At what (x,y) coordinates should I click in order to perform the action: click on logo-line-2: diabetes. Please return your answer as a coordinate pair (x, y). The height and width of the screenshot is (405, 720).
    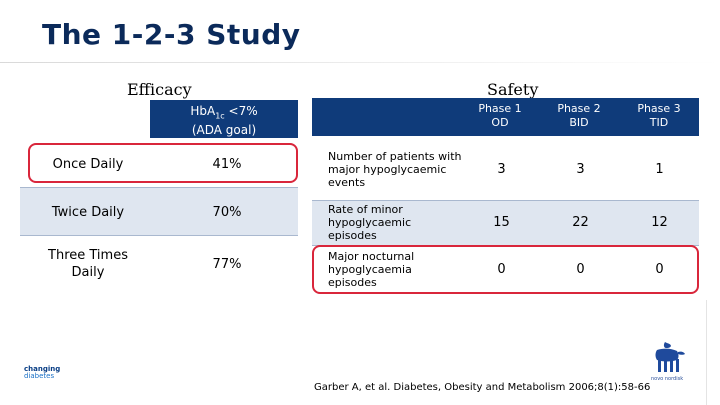
    Looking at the image, I should click on (39, 376).